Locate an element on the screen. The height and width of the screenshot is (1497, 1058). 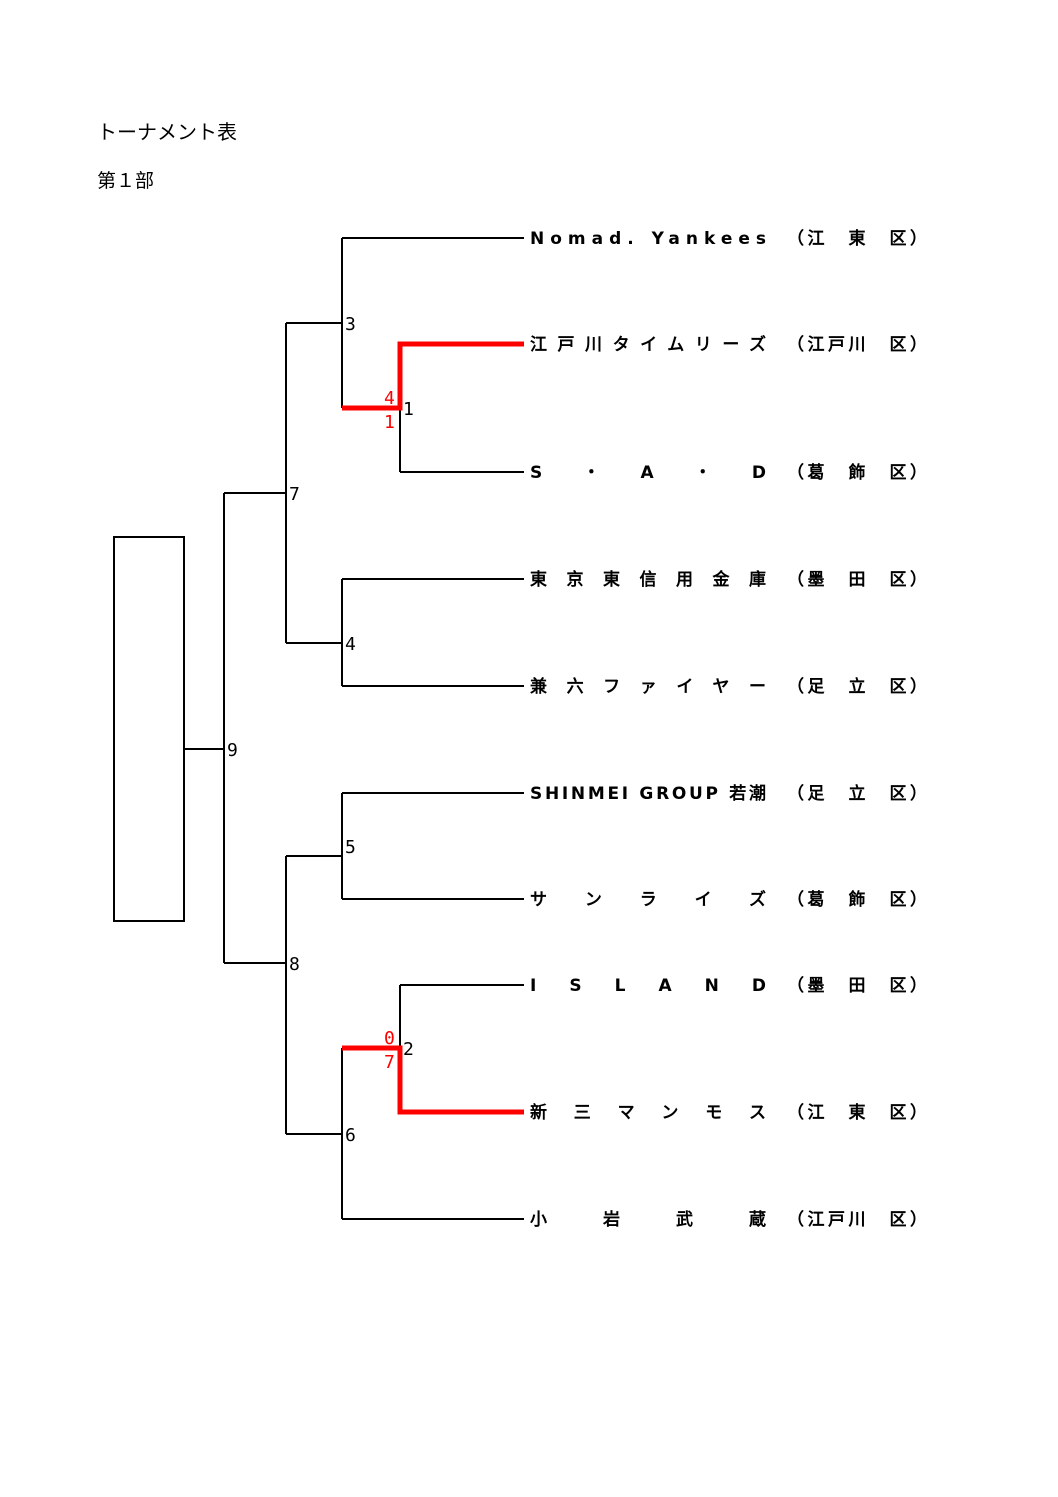
match-number-6: 6 is located at coordinates (350, 1135).